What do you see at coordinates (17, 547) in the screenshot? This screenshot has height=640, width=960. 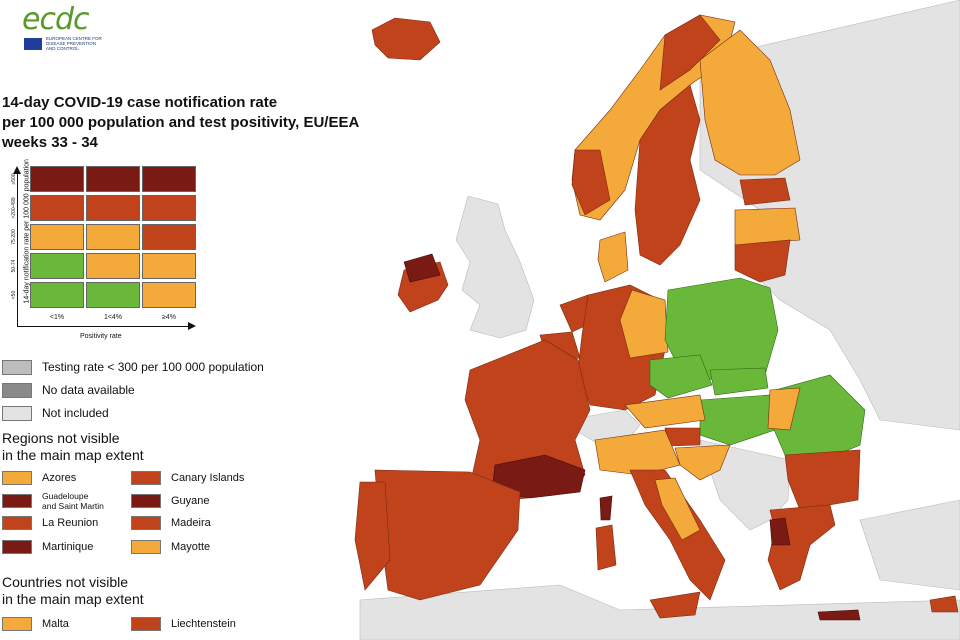 I see `swatch-martinique` at bounding box center [17, 547].